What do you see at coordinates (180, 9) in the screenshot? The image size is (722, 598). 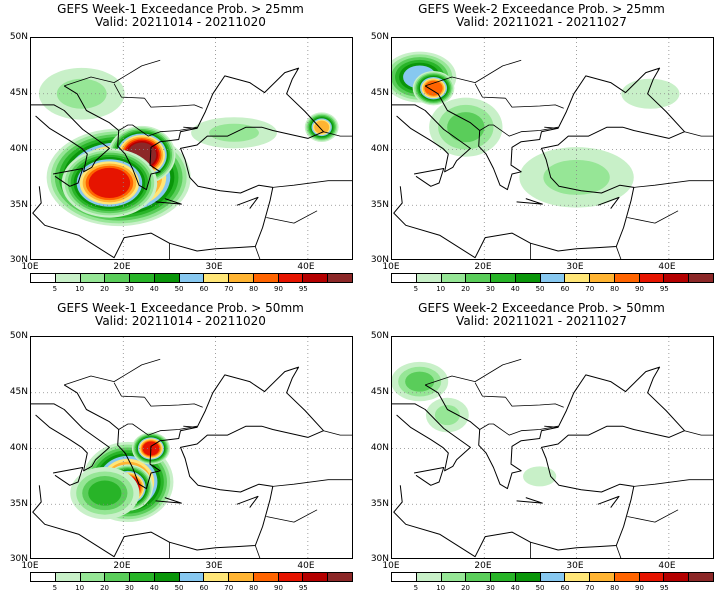 I see `panel-title: GEFS Week-1 Exceedance Prob. > 25mm` at bounding box center [180, 9].